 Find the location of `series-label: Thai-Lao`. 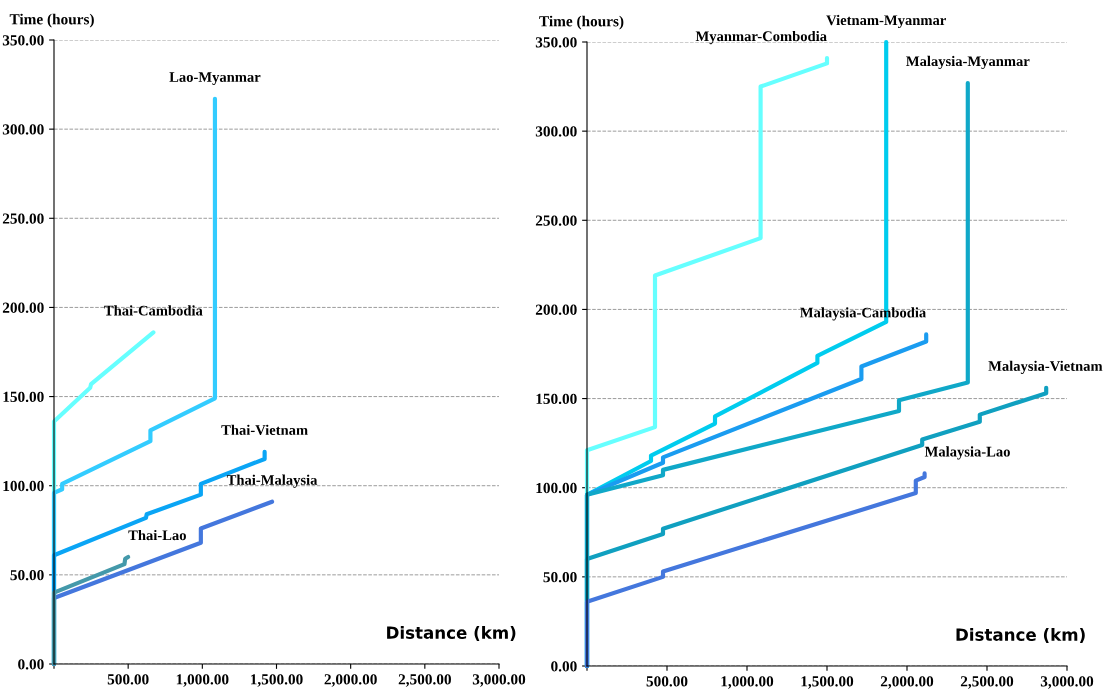

series-label: Thai-Lao is located at coordinates (157, 535).